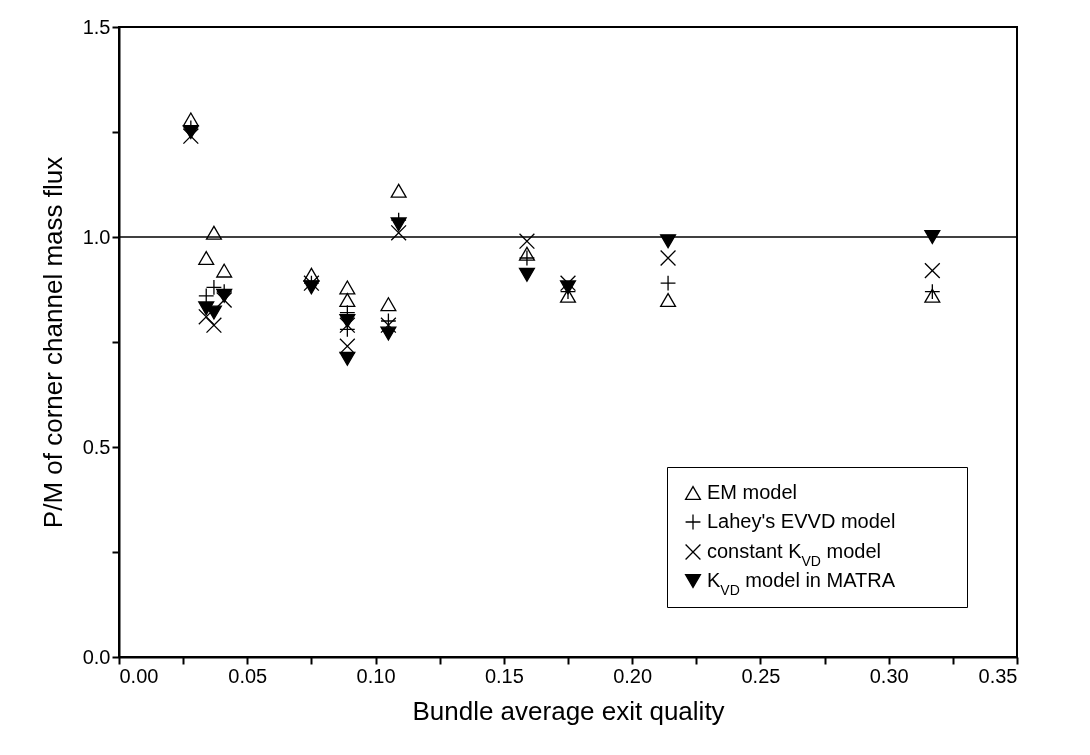 The width and height of the screenshot is (1090, 755). Describe the element at coordinates (752, 492) in the screenshot. I see `legend-label: EM model` at that location.